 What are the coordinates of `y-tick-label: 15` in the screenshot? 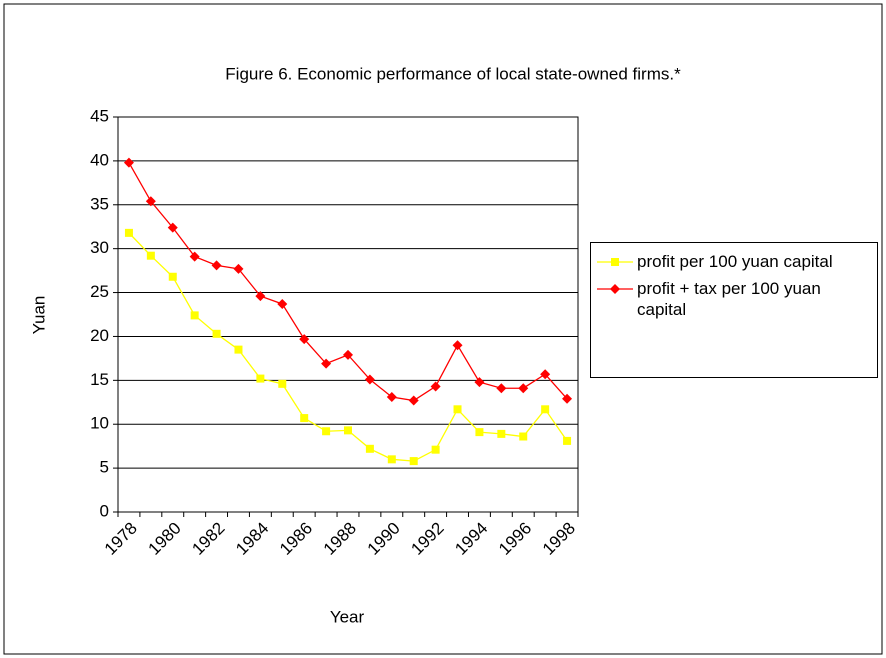 It's located at (99, 379).